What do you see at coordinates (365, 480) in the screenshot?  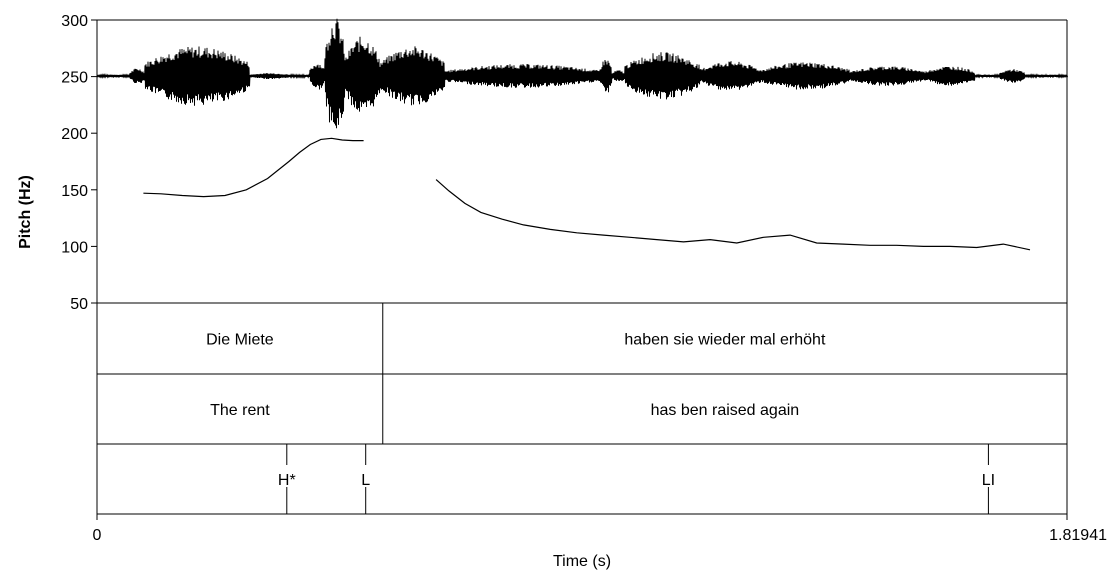 I see `tone-point-label: L` at bounding box center [365, 480].